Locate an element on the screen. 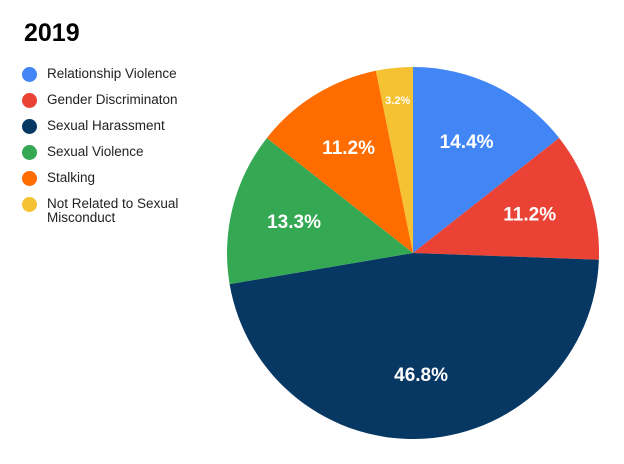 The width and height of the screenshot is (624, 464). pie-slice-sexual-violence is located at coordinates (320, 211).